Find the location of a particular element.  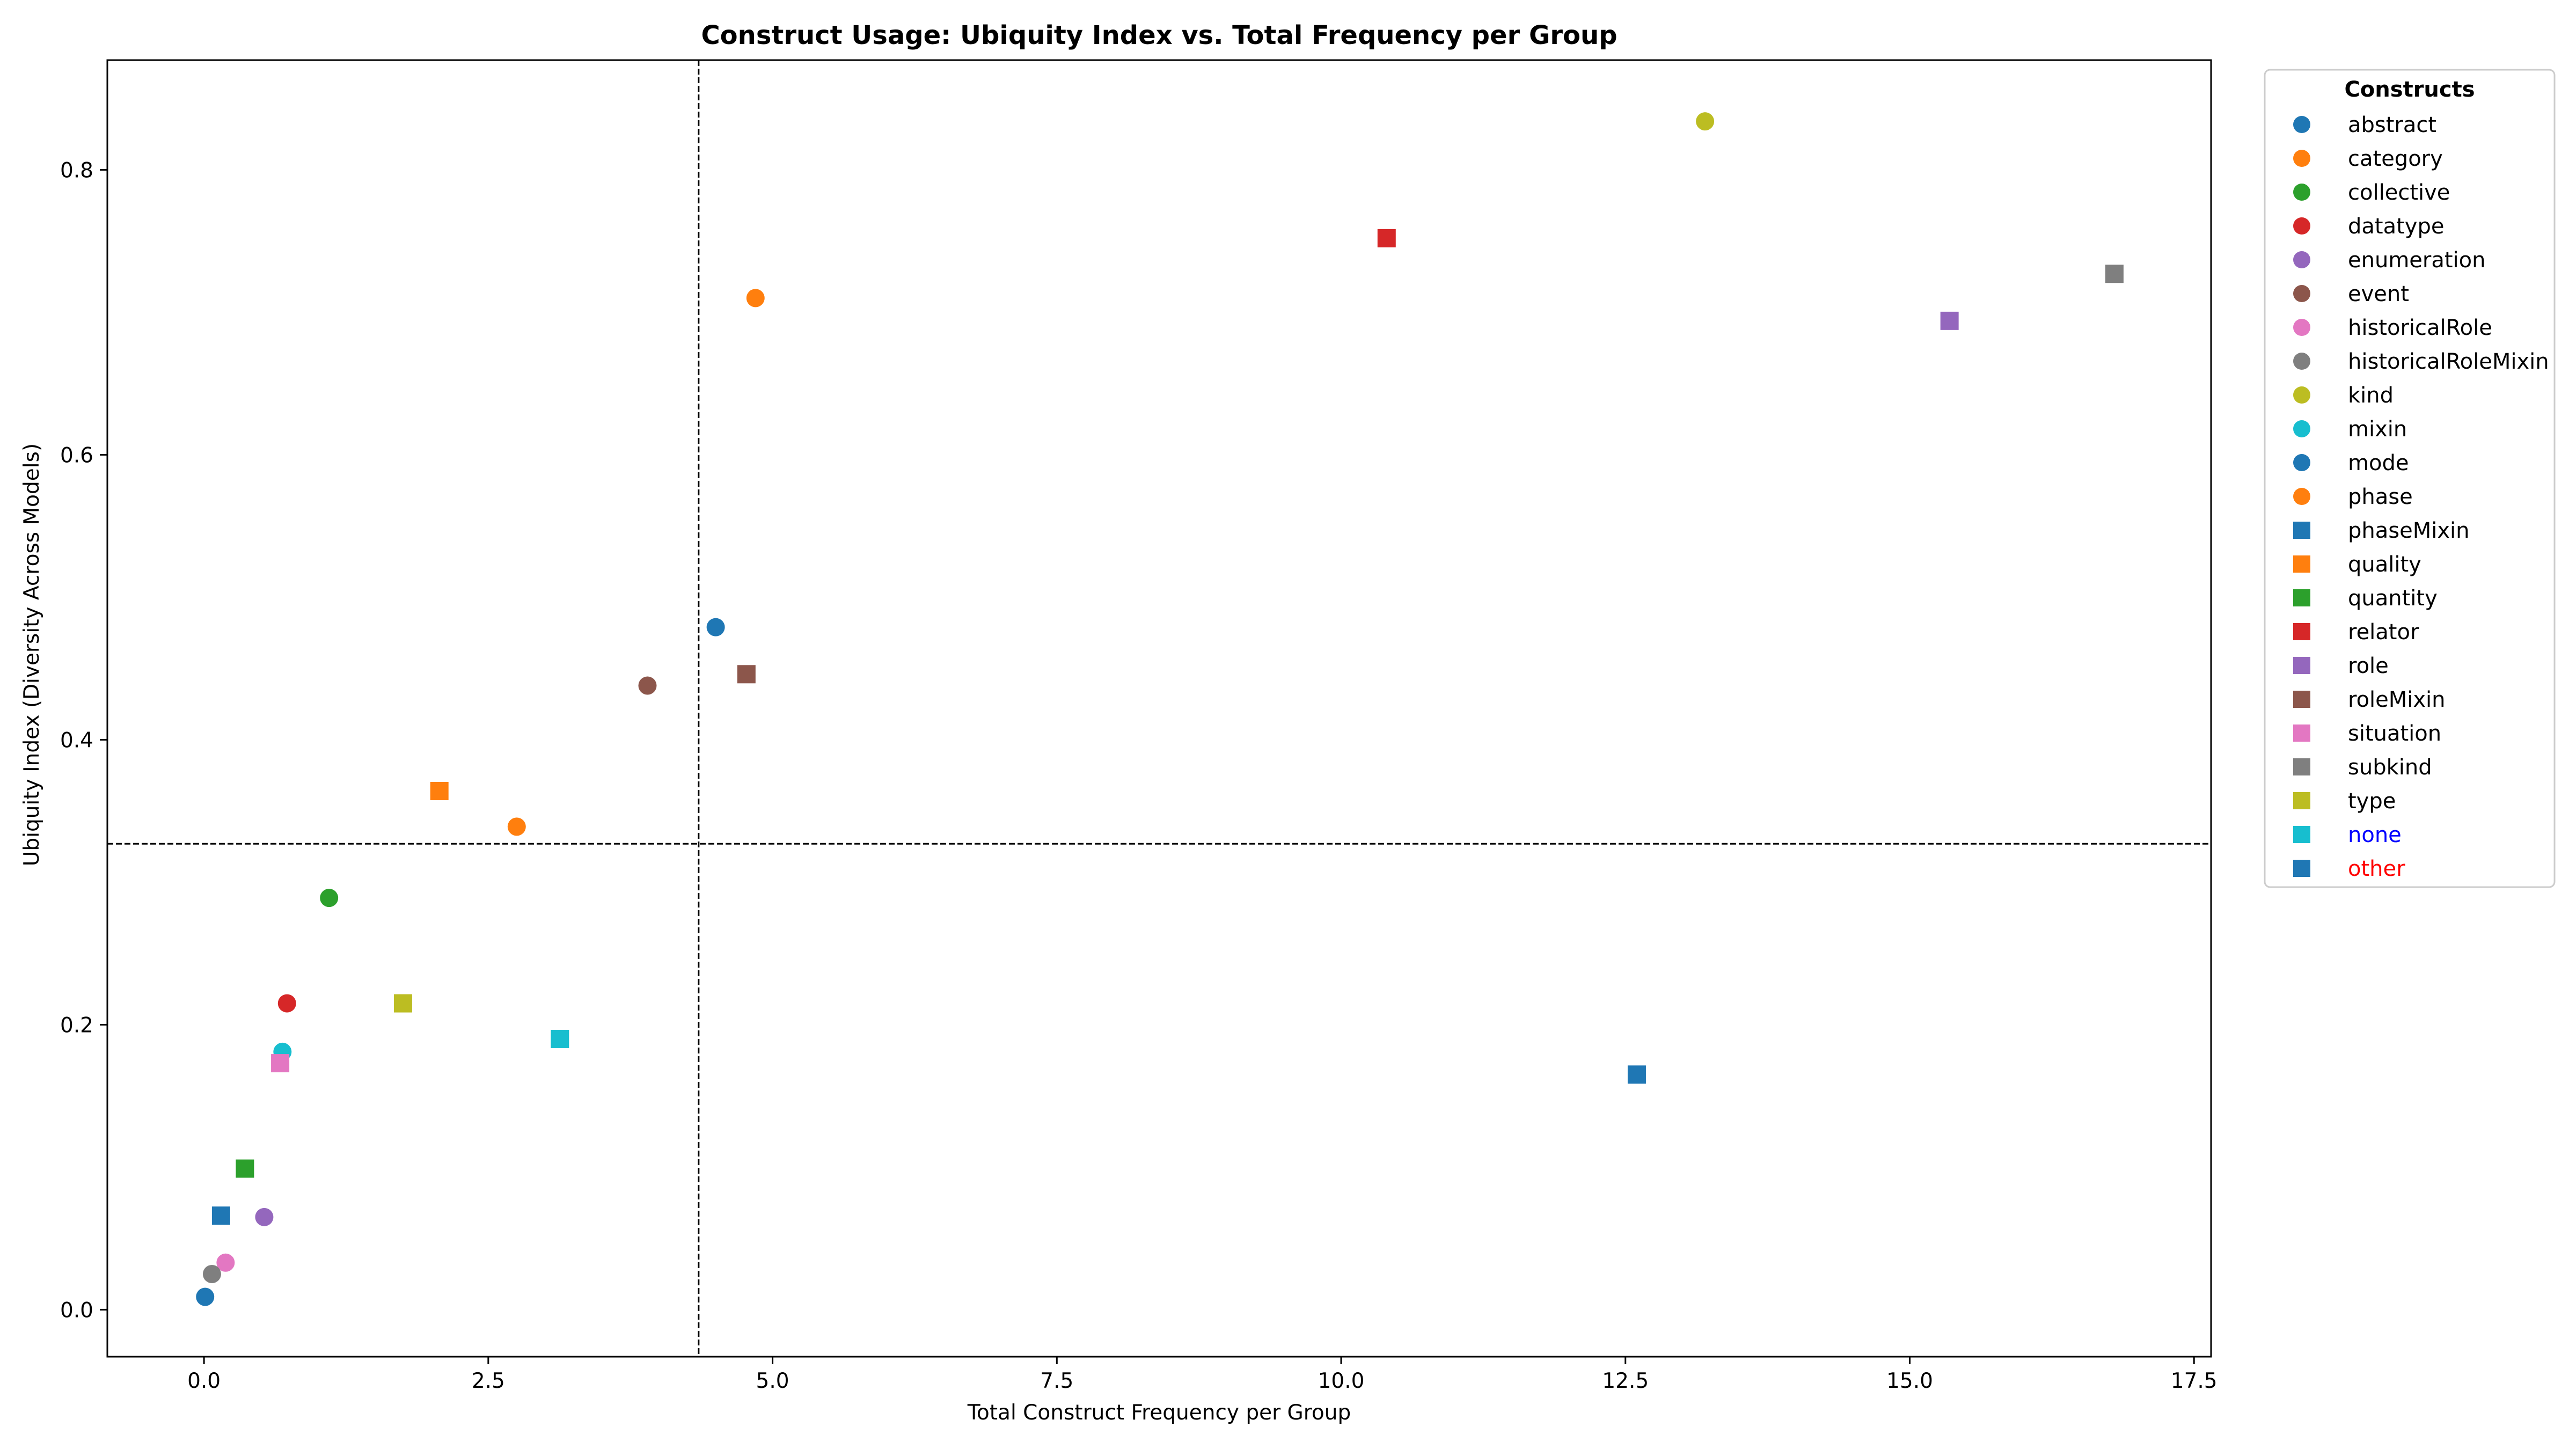

legend-label-kind: kind is located at coordinates (2371, 395).